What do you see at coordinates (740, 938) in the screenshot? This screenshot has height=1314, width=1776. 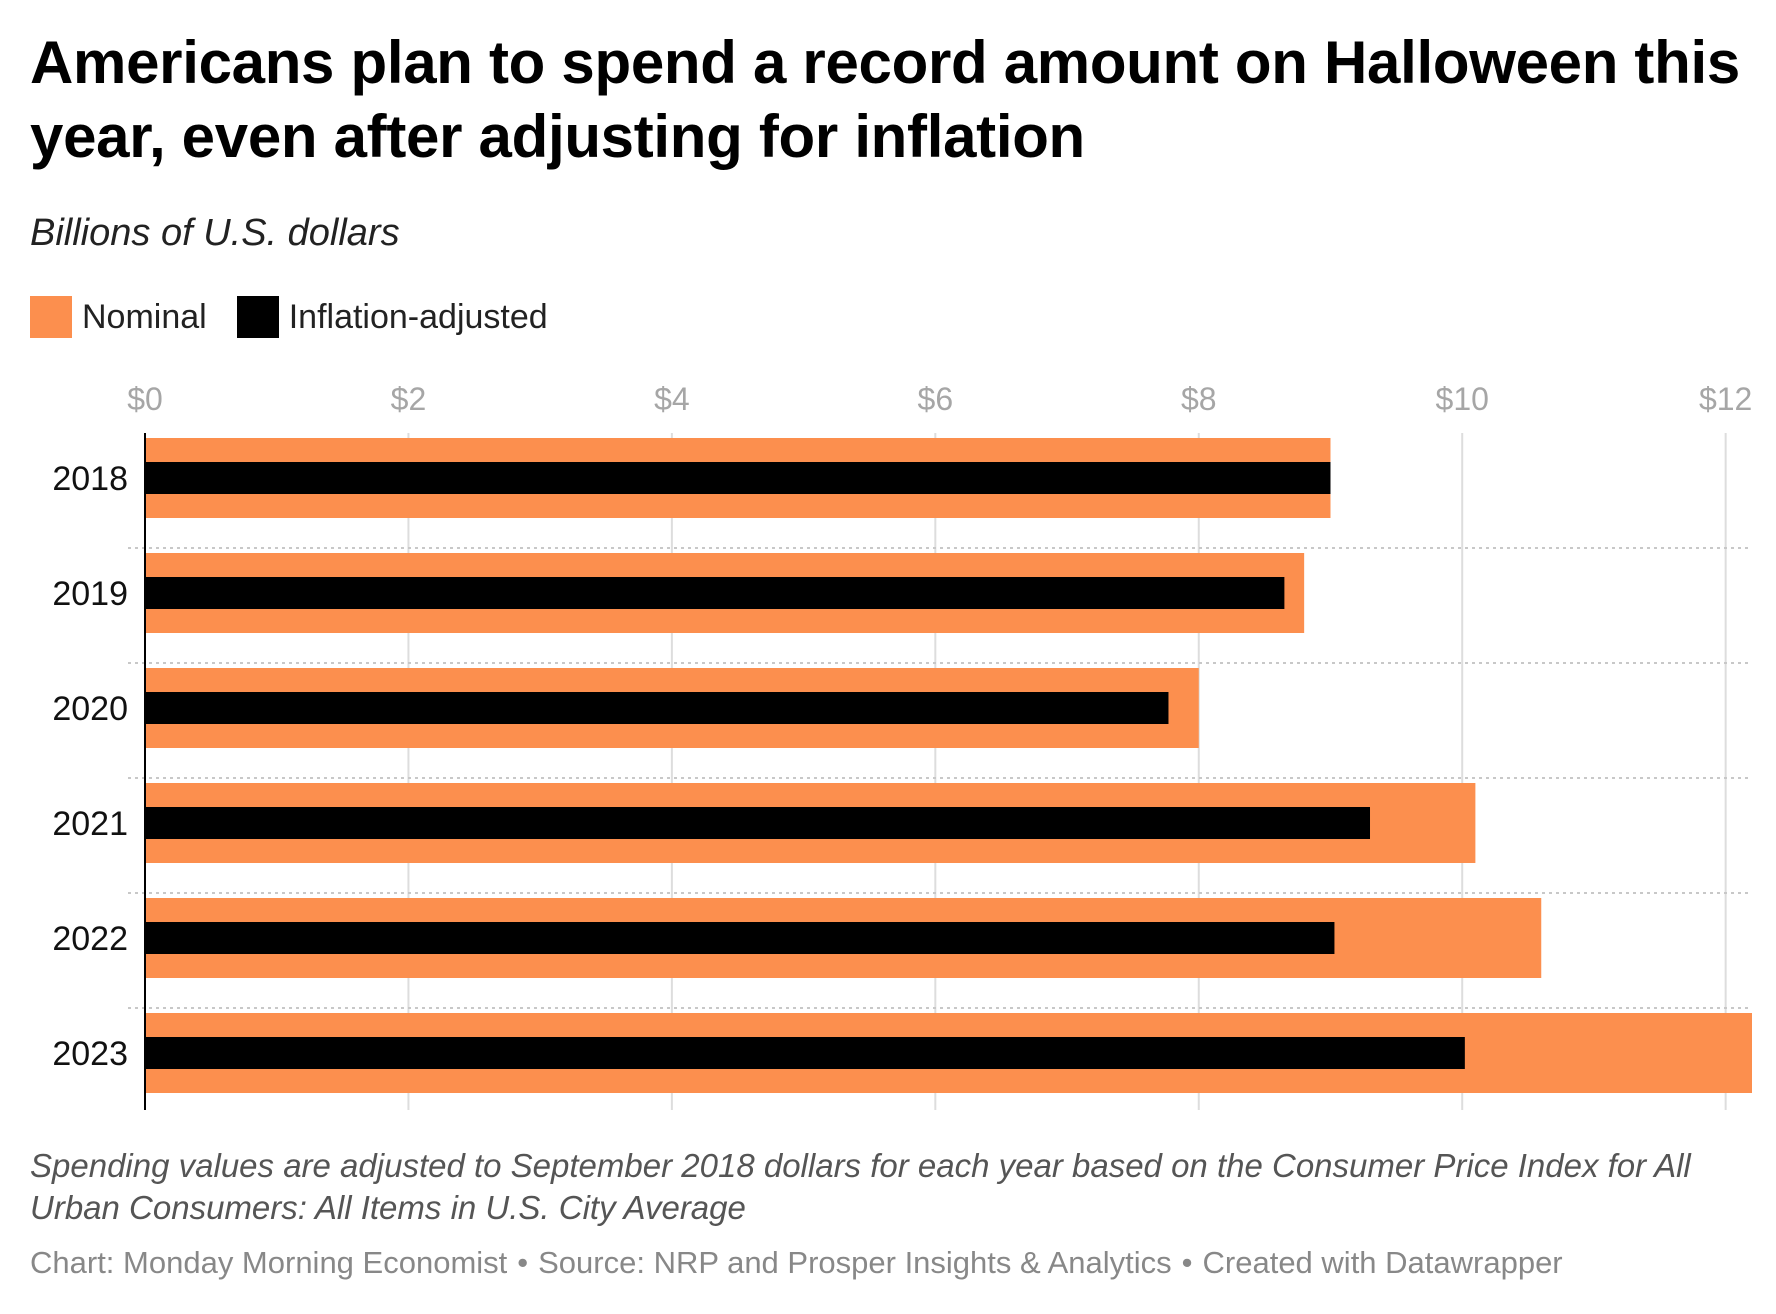 I see `bar-inflation-adjusted-2022` at bounding box center [740, 938].